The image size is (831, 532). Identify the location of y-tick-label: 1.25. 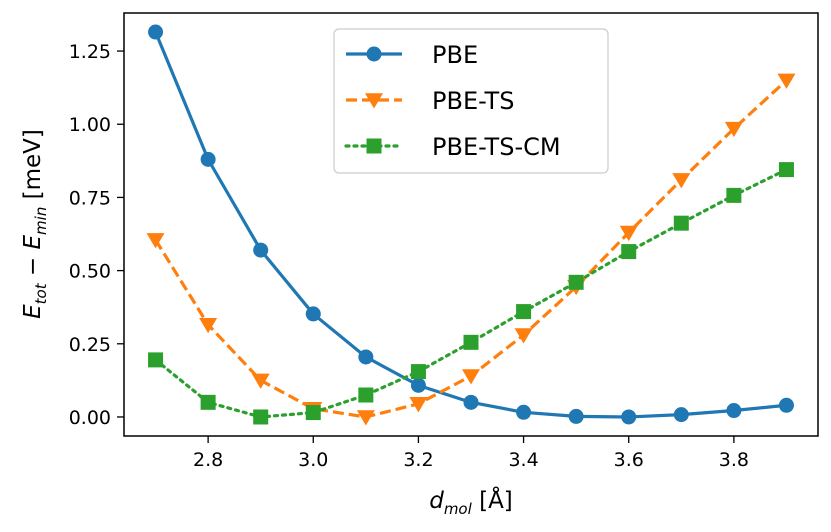
(90, 52).